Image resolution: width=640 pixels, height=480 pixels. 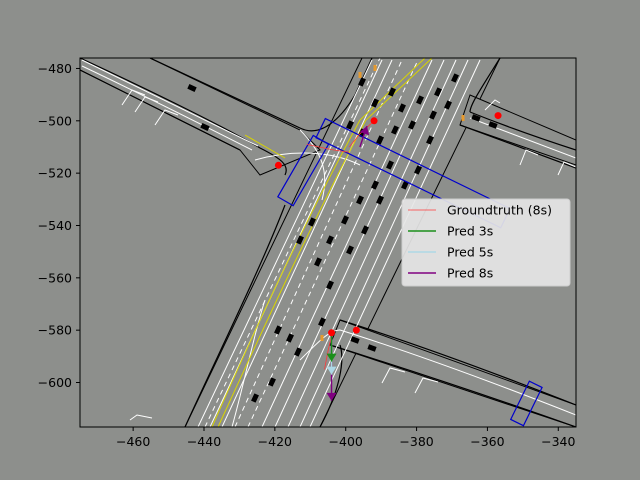 What do you see at coordinates (470, 273) in the screenshot?
I see `legend-label: Pred 8s` at bounding box center [470, 273].